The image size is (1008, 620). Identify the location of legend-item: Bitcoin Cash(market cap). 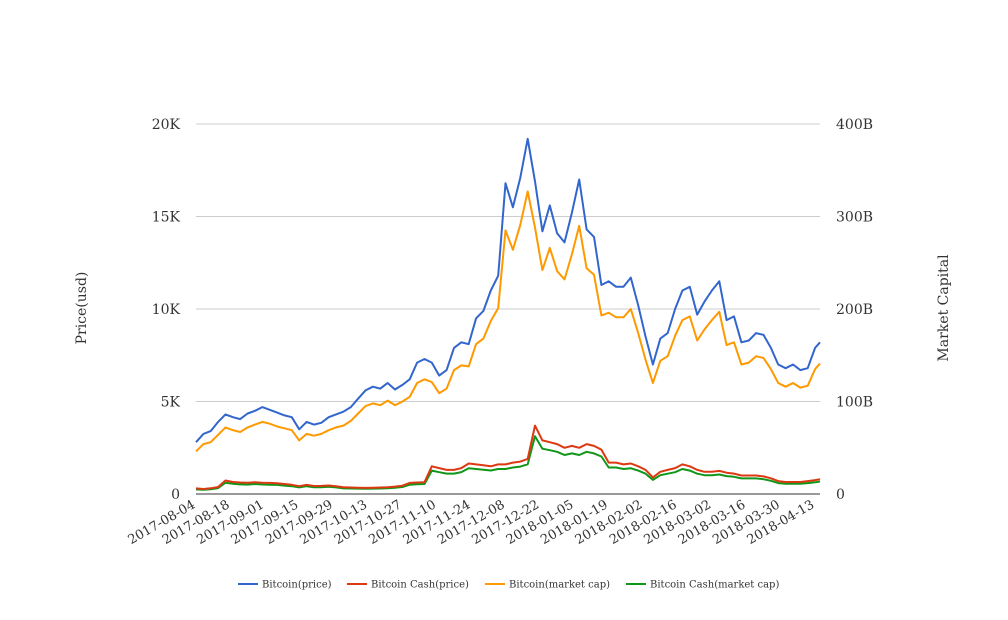
(702, 585).